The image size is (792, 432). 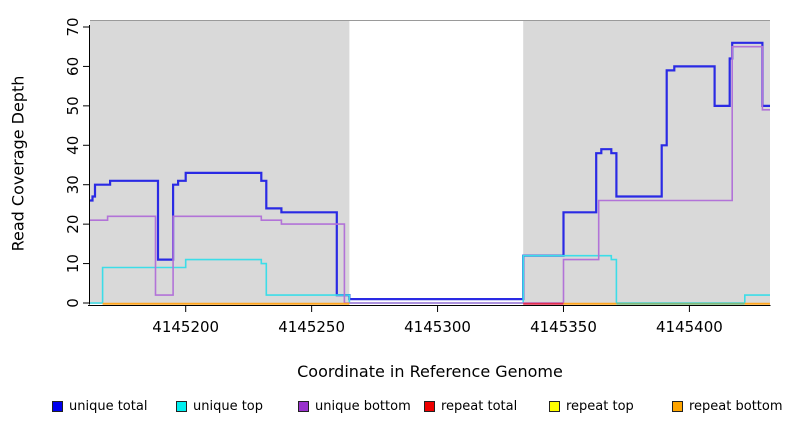 What do you see at coordinates (311, 327) in the screenshot?
I see `x-tick-label: 4145250` at bounding box center [311, 327].